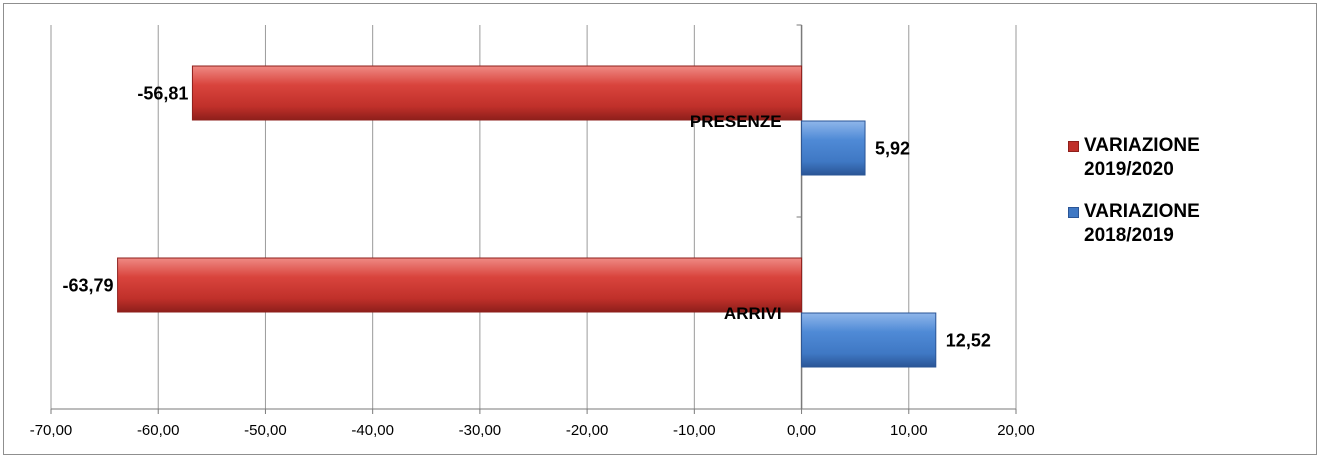 The width and height of the screenshot is (1322, 459). What do you see at coordinates (162, 94) in the screenshot?
I see `data-label: -56,81` at bounding box center [162, 94].